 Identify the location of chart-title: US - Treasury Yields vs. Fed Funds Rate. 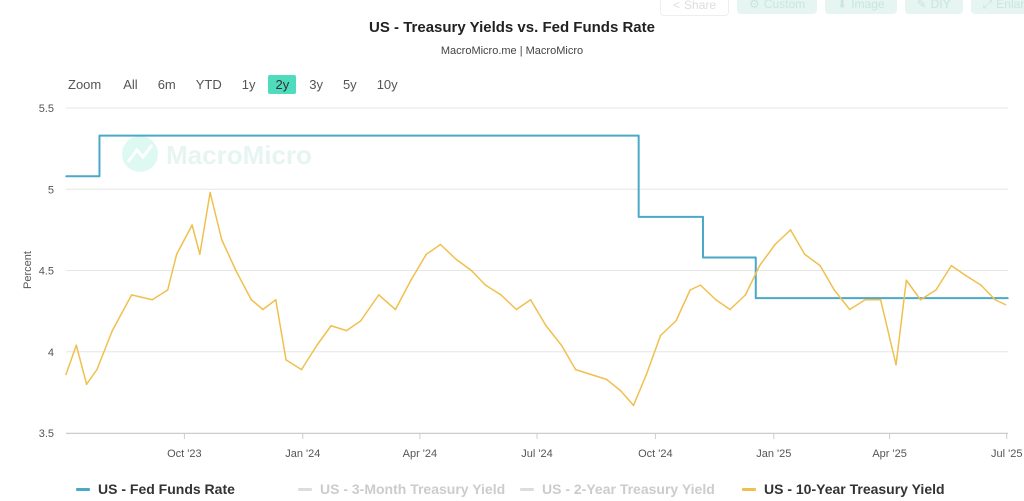
(512, 27).